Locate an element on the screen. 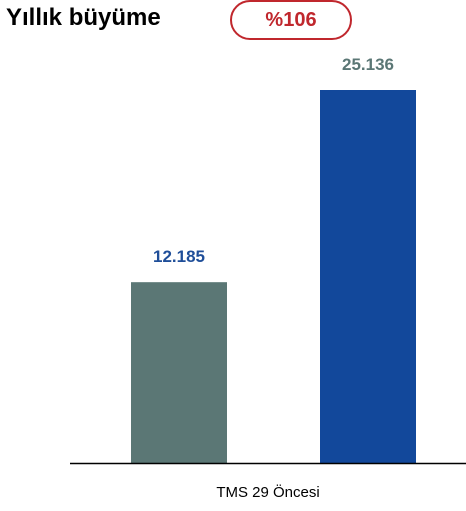 The height and width of the screenshot is (511, 466). chart-title: Yıllık büyüme is located at coordinates (83, 17).